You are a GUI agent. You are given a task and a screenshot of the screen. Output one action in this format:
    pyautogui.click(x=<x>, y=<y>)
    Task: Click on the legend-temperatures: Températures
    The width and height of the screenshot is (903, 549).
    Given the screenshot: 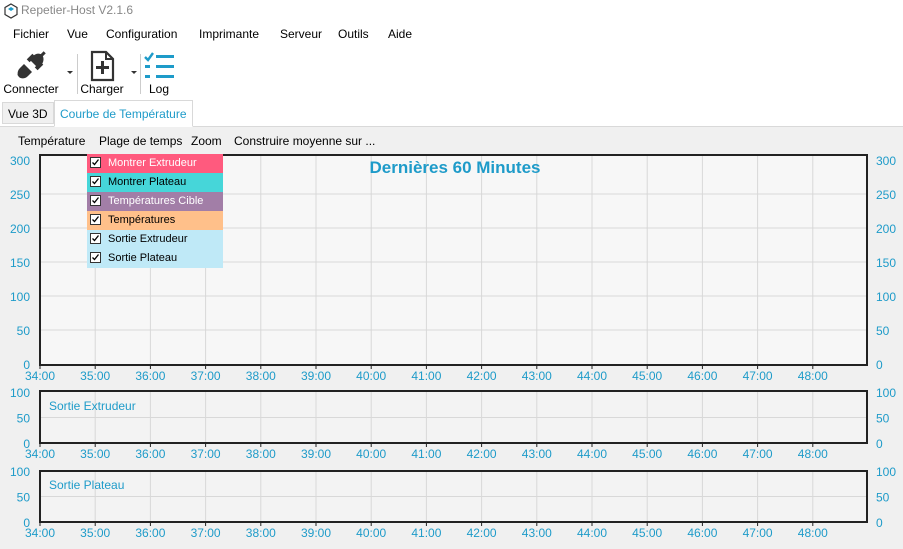 What is the action you would take?
    pyautogui.click(x=155, y=220)
    